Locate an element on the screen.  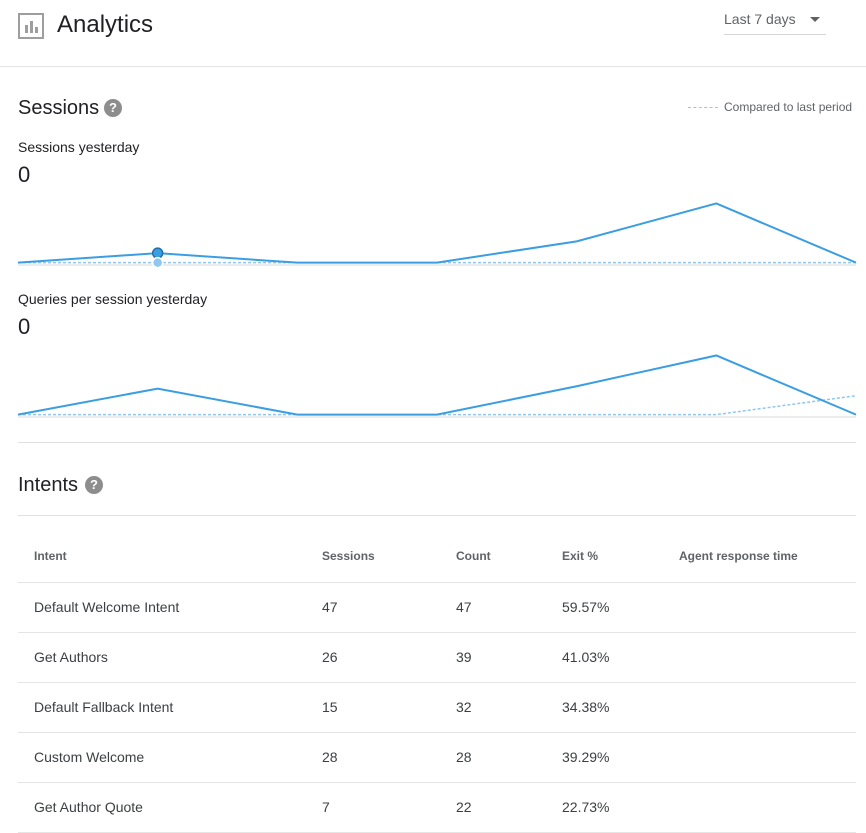
table-row: Get Authors 26 39 41.03% is located at coordinates (437, 658).